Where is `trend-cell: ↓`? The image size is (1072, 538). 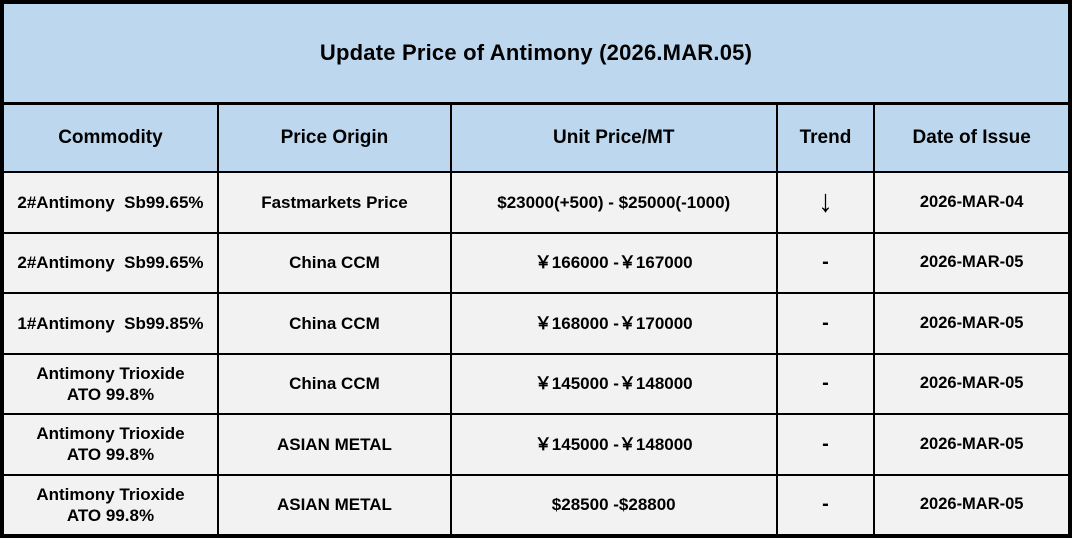
trend-cell: ↓ is located at coordinates (827, 202).